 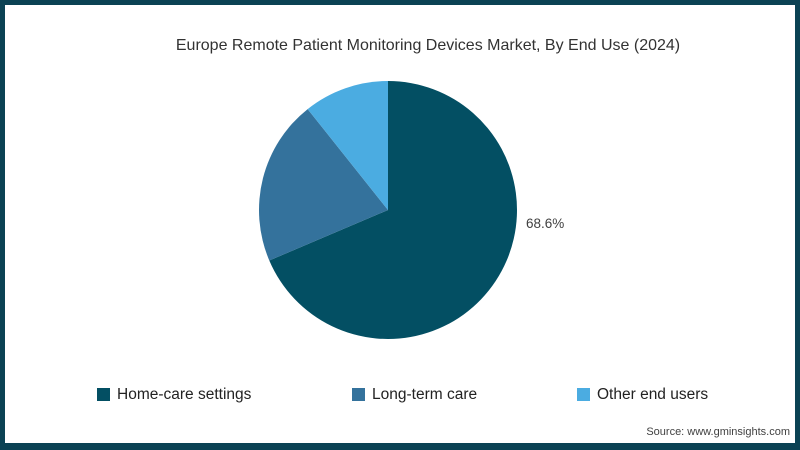 I want to click on legend-item-other-end-users: Other end users, so click(x=642, y=394).